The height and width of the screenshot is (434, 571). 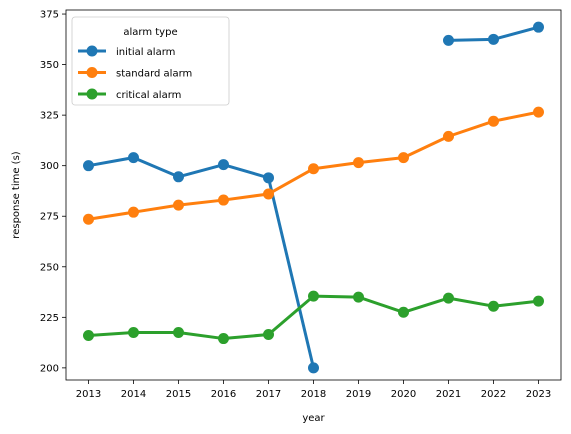 I want to click on x-tick-label: 2022, so click(x=493, y=394).